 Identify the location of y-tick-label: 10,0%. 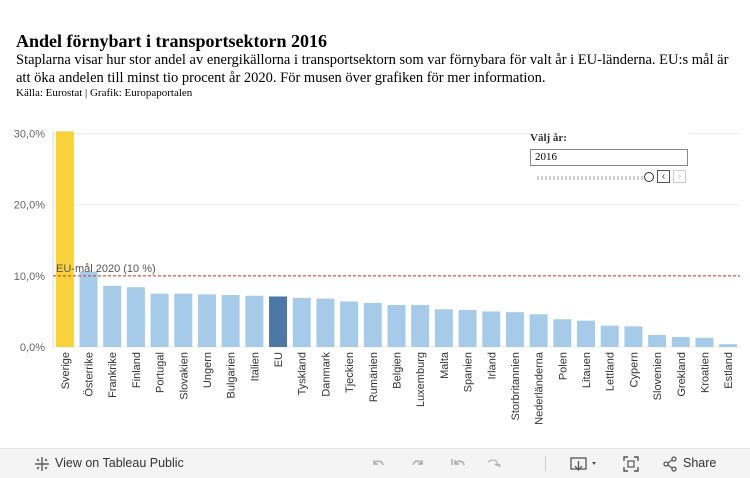
(29, 277).